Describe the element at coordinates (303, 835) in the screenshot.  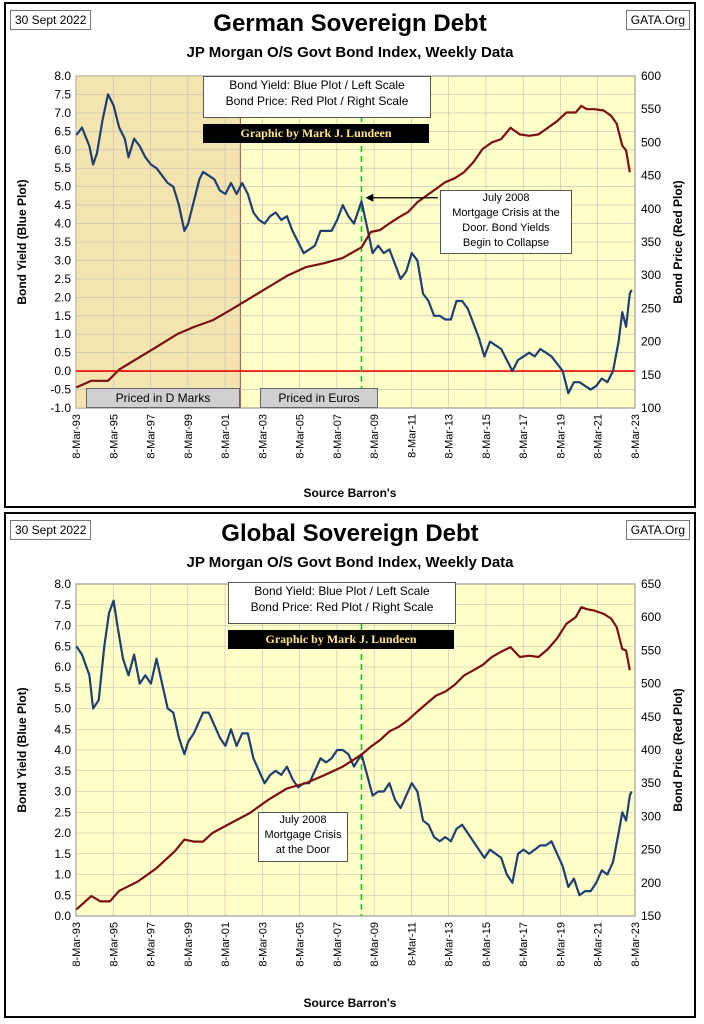
I see `callout-line: Mortgage Crisis` at that location.